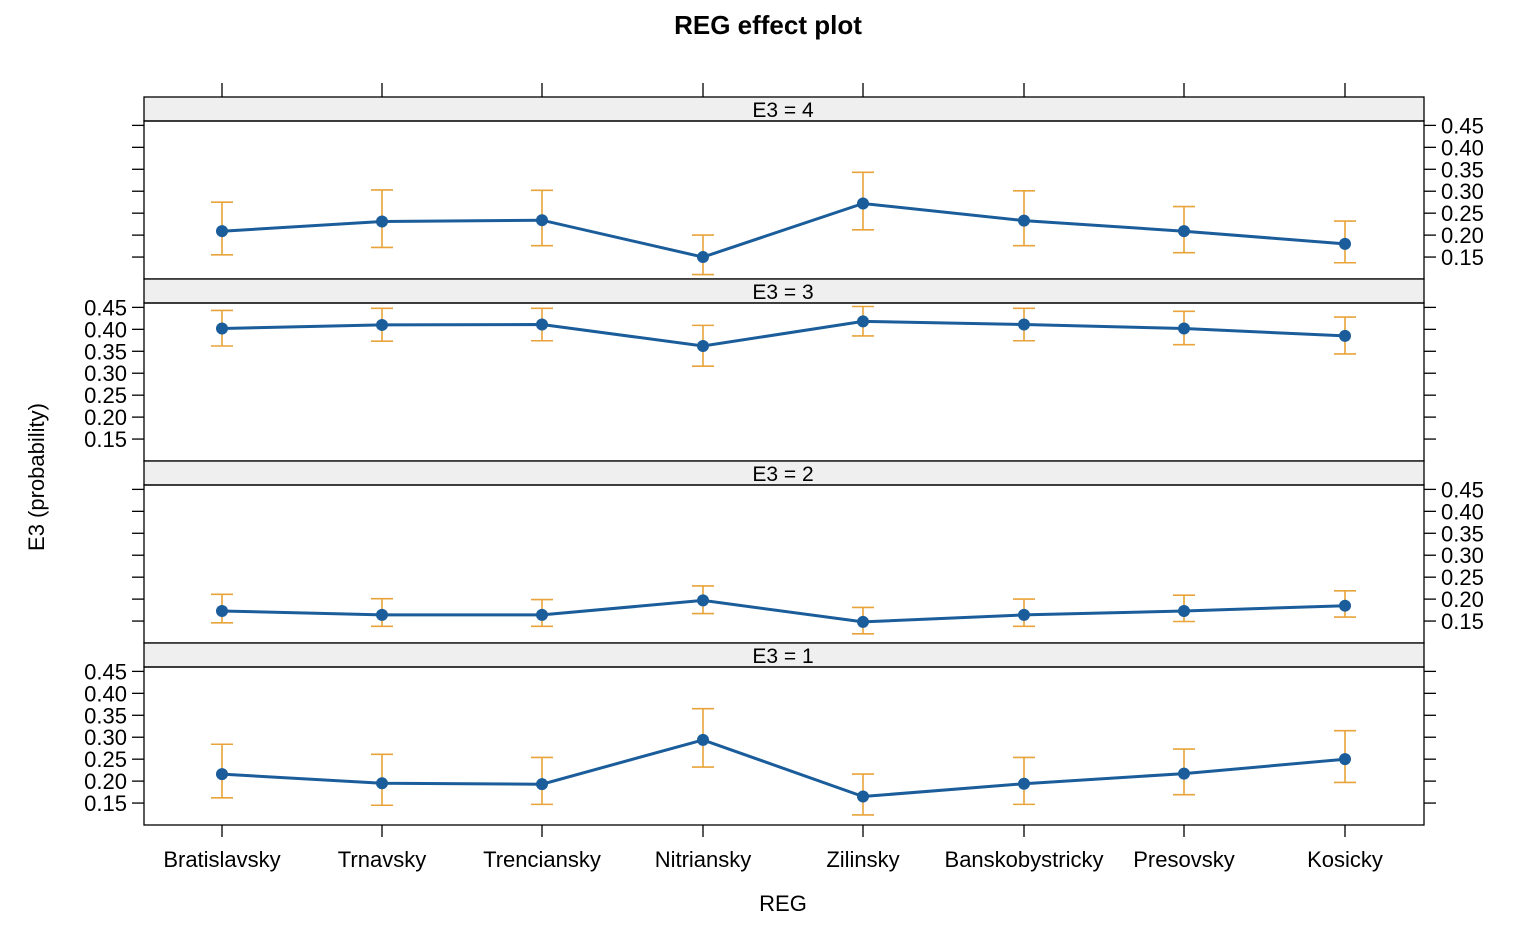 This screenshot has width=1536, height=949. What do you see at coordinates (36, 477) in the screenshot?
I see `y-axis-label: E3 (probability)` at bounding box center [36, 477].